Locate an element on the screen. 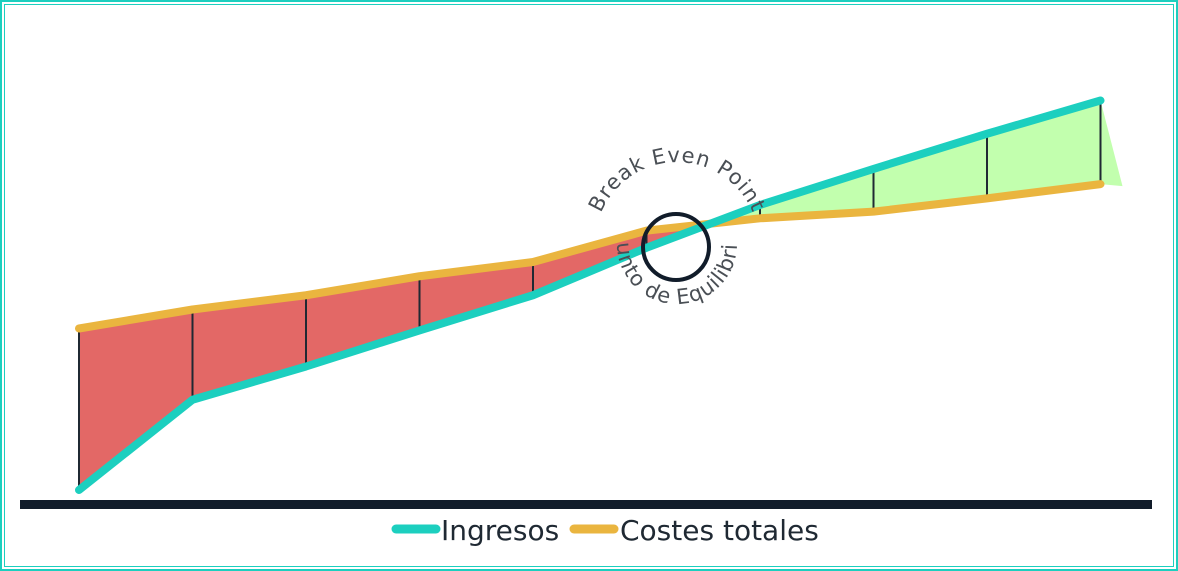 This screenshot has width=1178, height=571. break-even-marker is located at coordinates (676, 247).